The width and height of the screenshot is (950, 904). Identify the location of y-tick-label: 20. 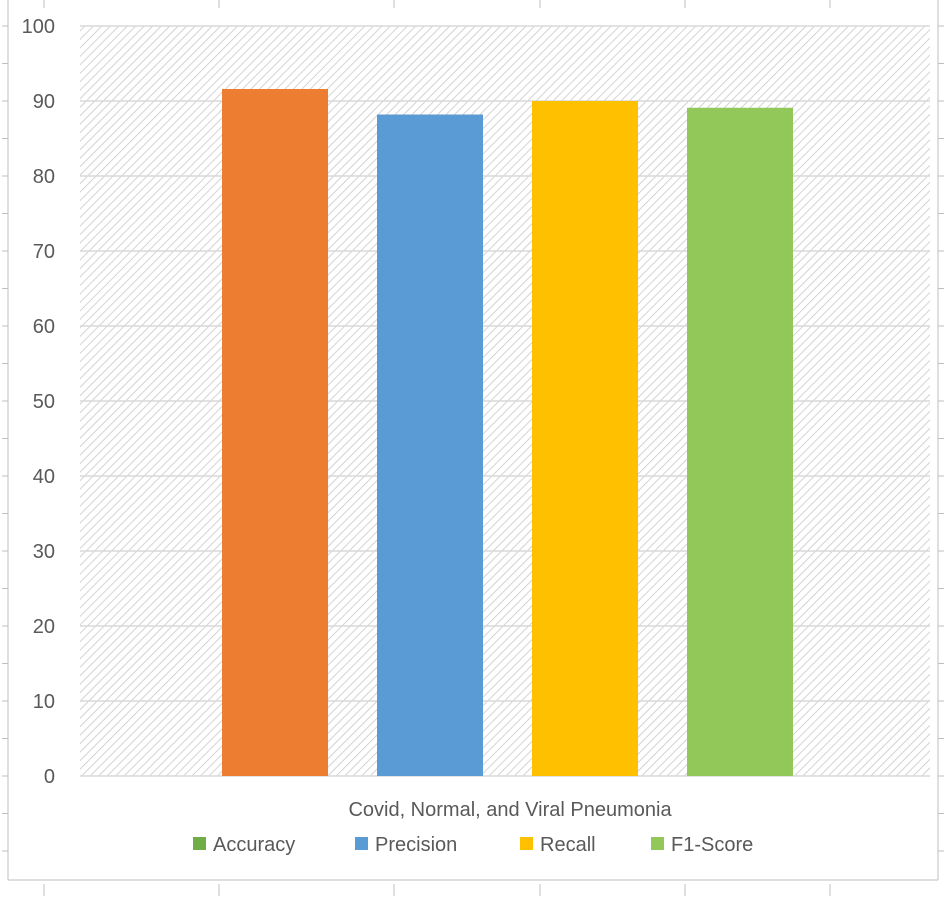
(44, 627).